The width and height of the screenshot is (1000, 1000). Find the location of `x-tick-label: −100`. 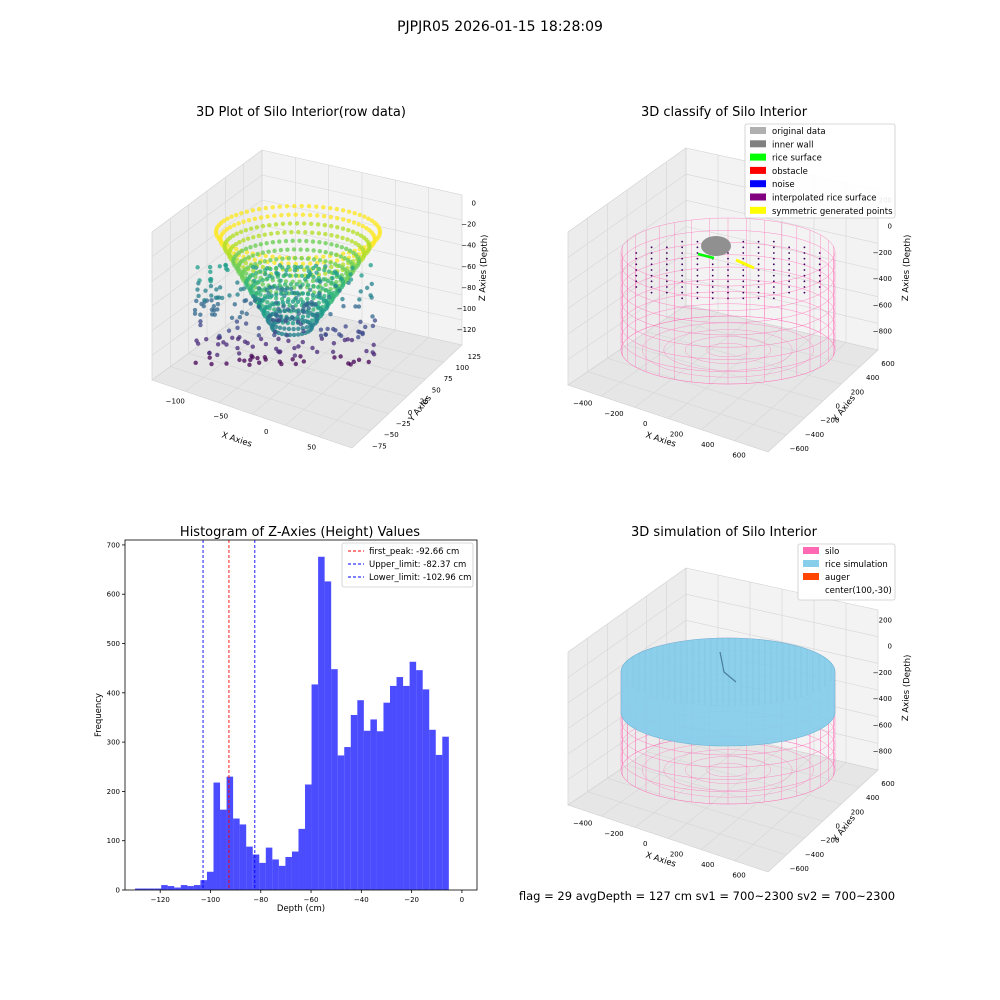

x-tick-label: −100 is located at coordinates (175, 401).